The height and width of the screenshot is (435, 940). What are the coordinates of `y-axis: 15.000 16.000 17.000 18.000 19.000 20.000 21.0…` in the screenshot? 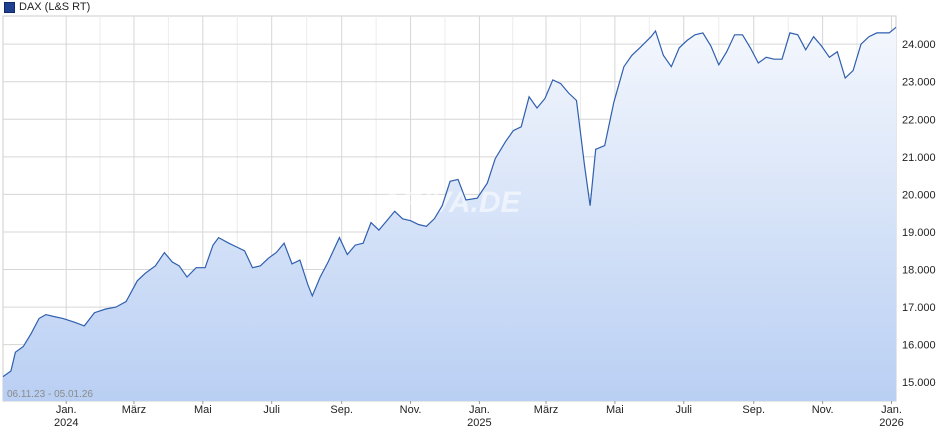 It's located at (919, 214).